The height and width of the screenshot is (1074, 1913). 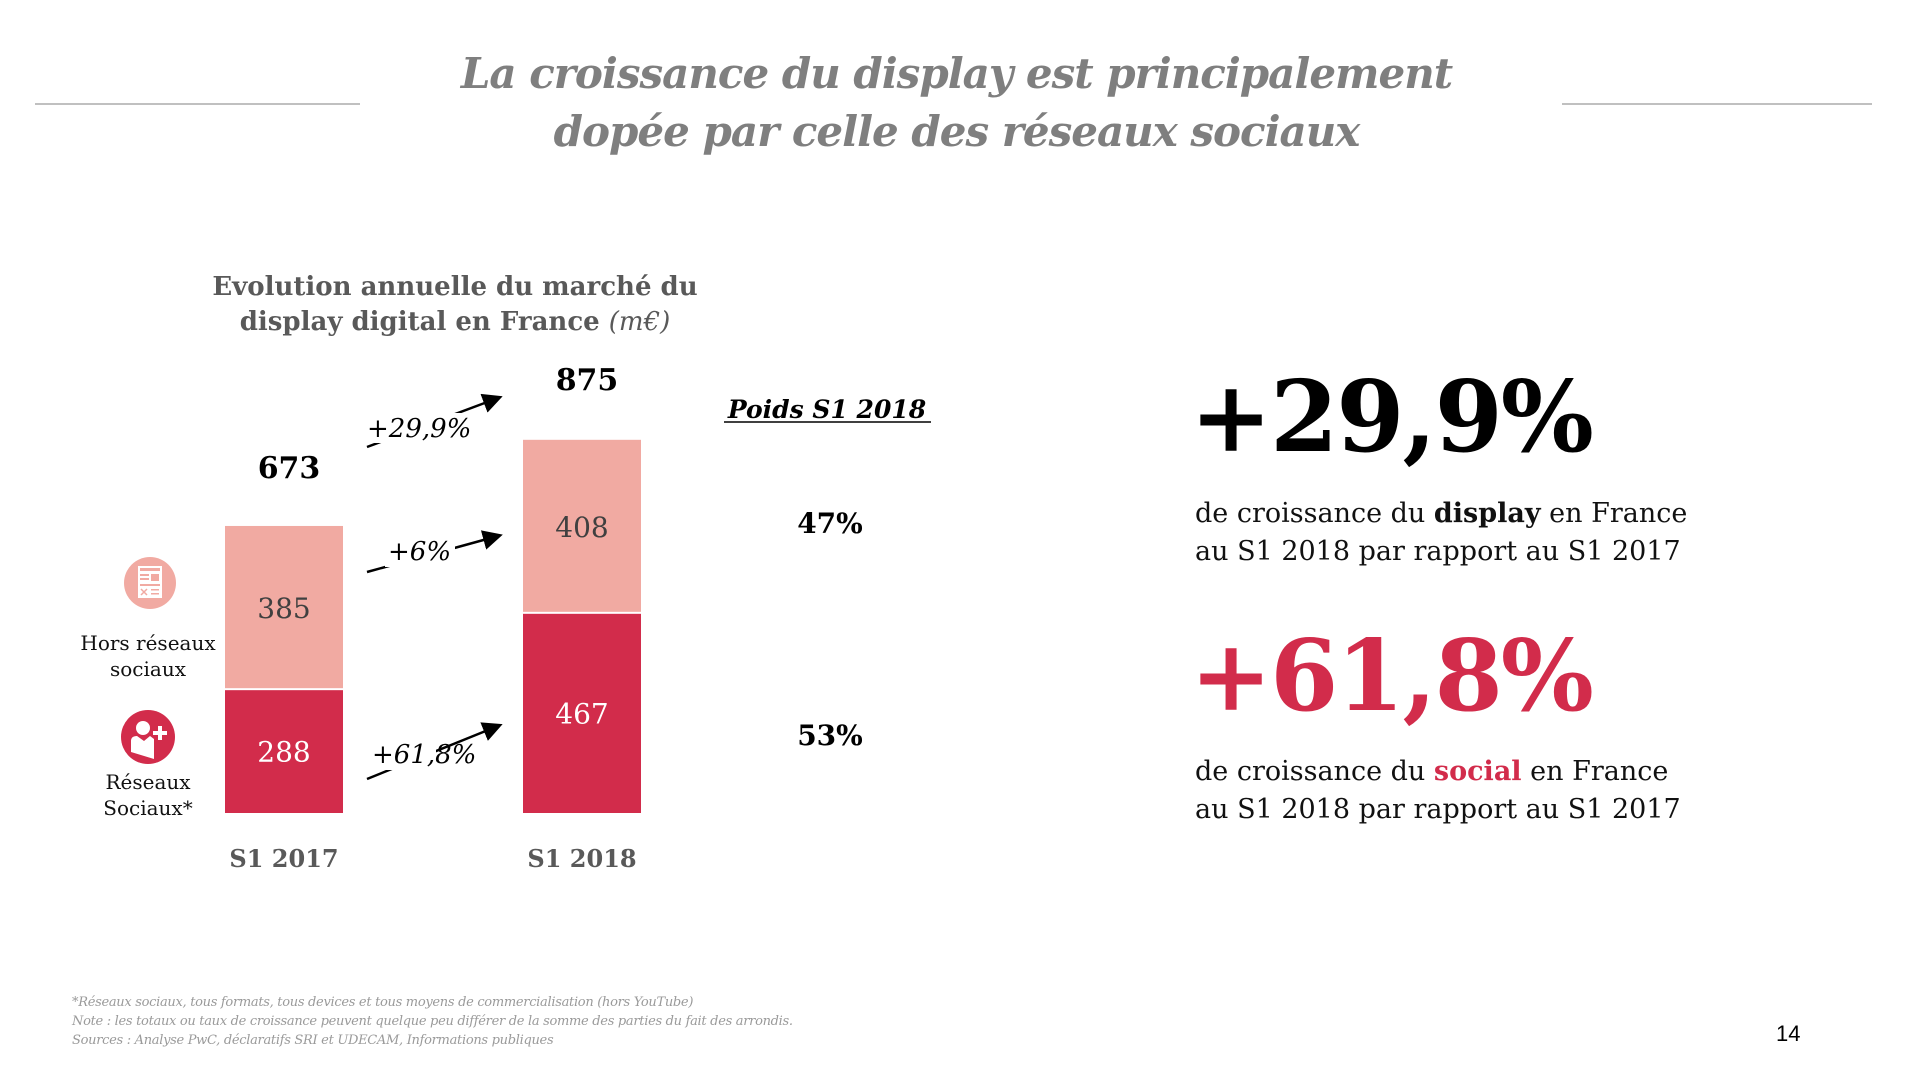 I want to click on bar-value-label-social-s1-2017: 288, so click(x=283, y=752).